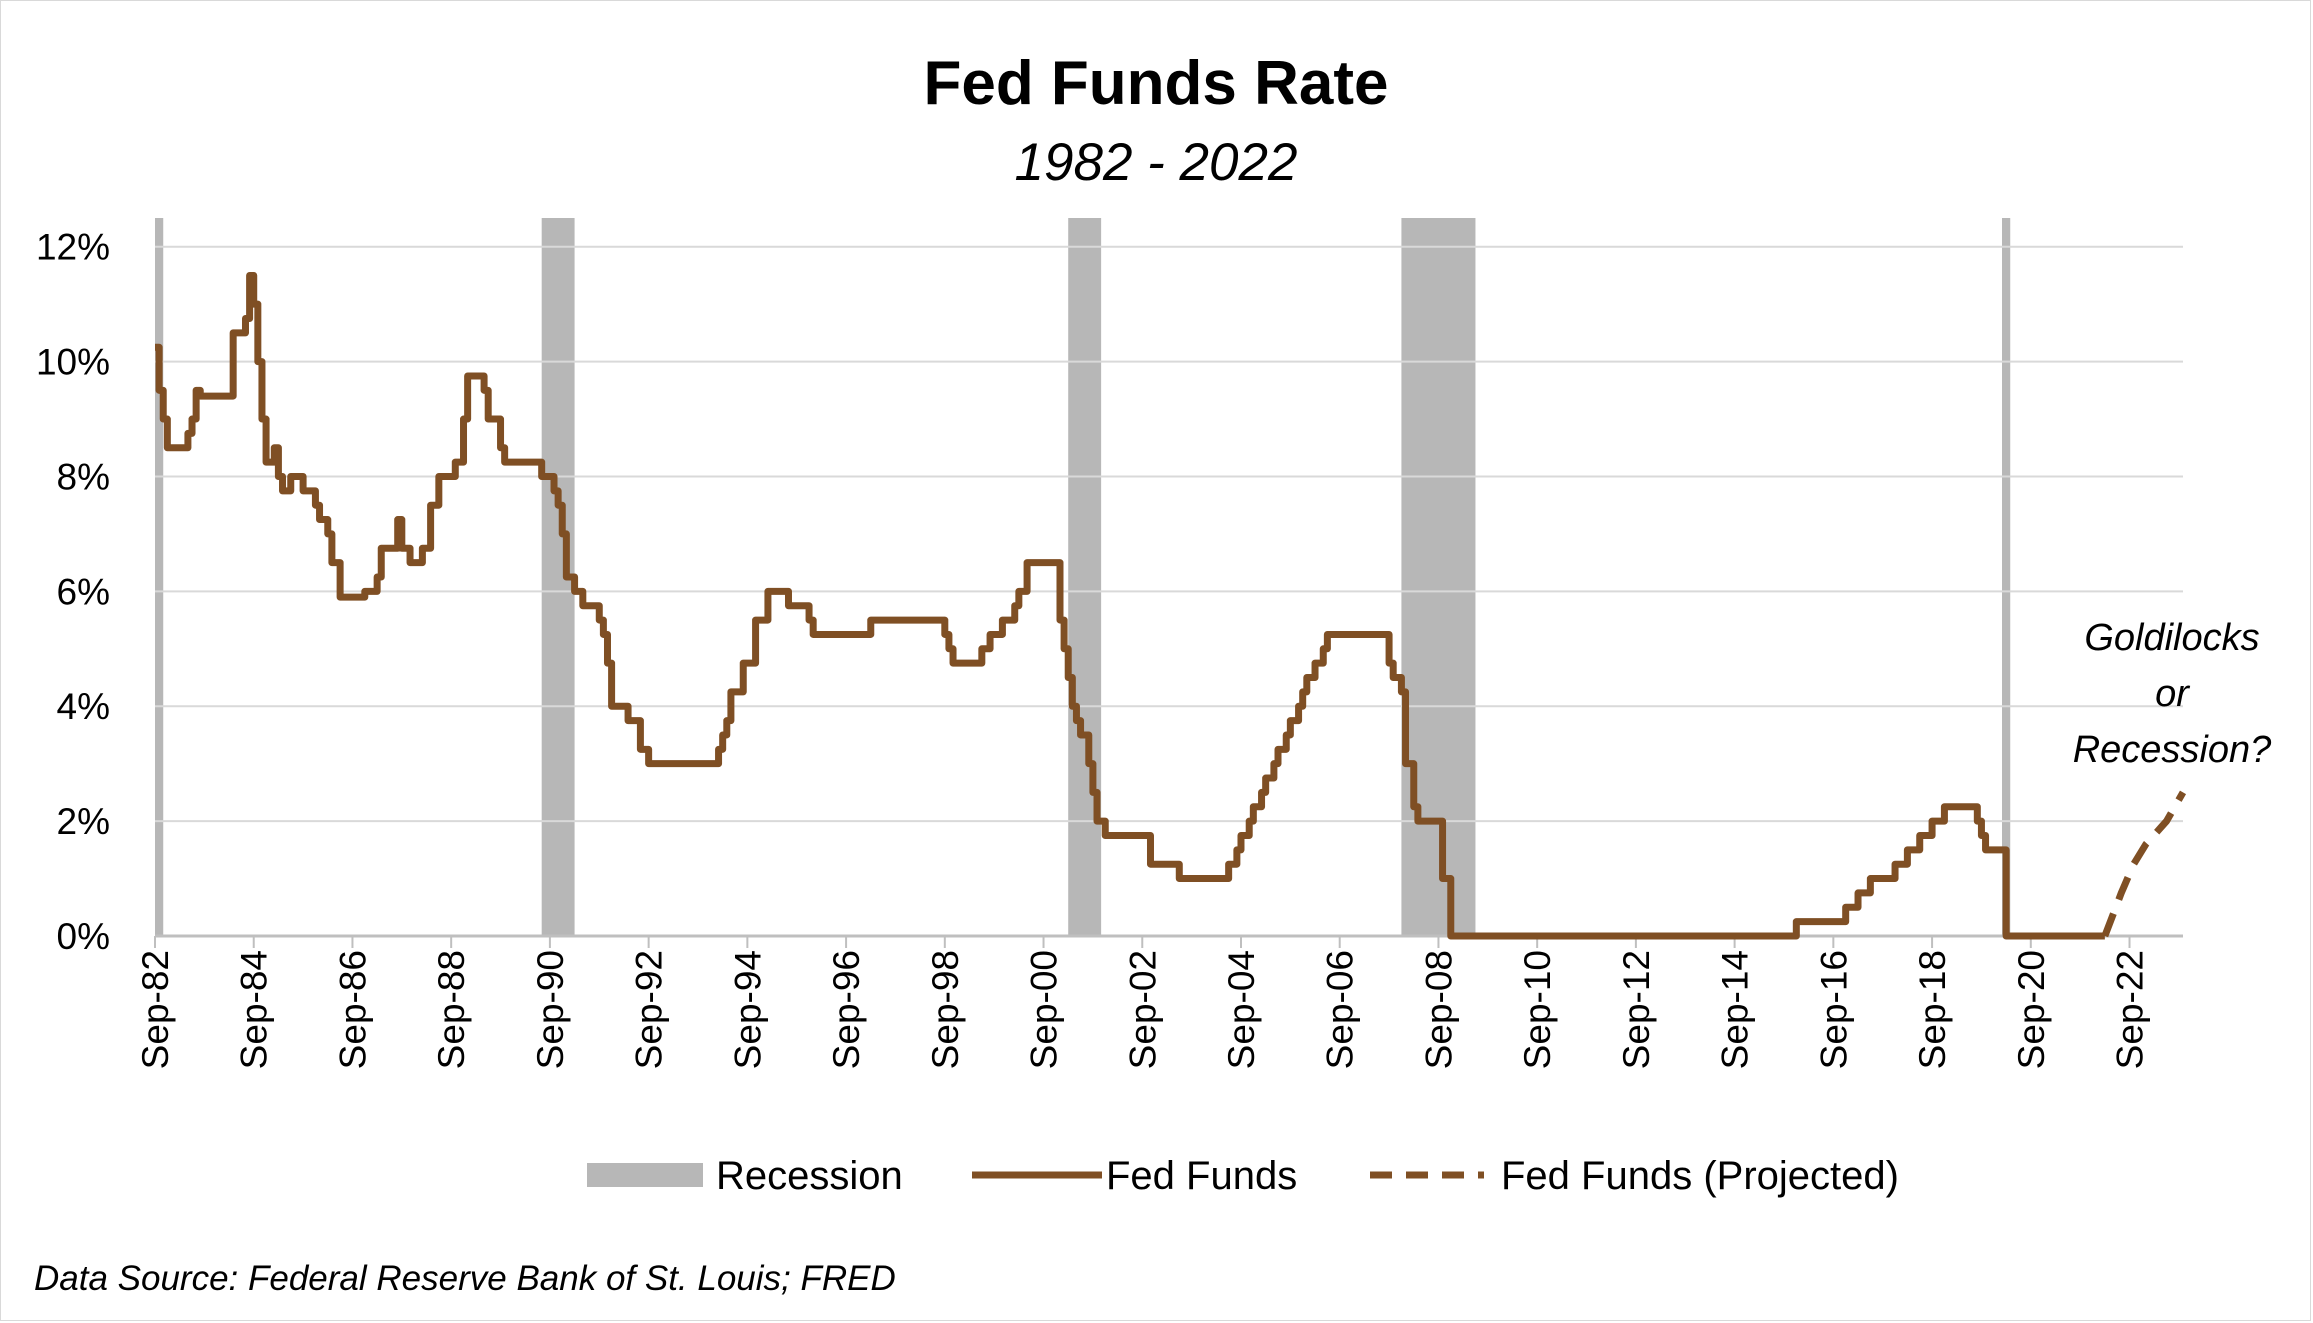  Describe the element at coordinates (2172, 750) in the screenshot. I see `annotation-line-3: Recession?` at that location.